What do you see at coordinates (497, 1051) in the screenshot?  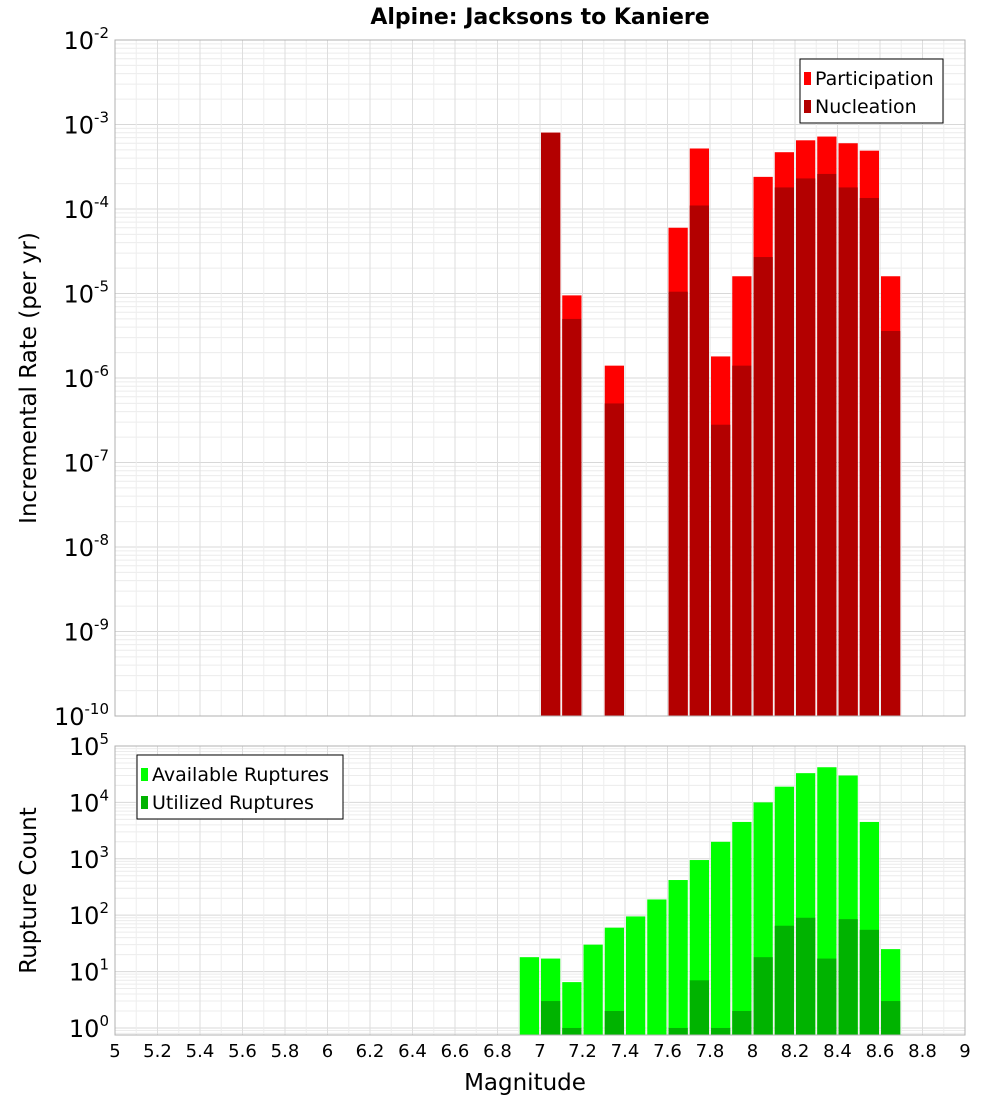 I see `x-tick-label: 6.8` at bounding box center [497, 1051].